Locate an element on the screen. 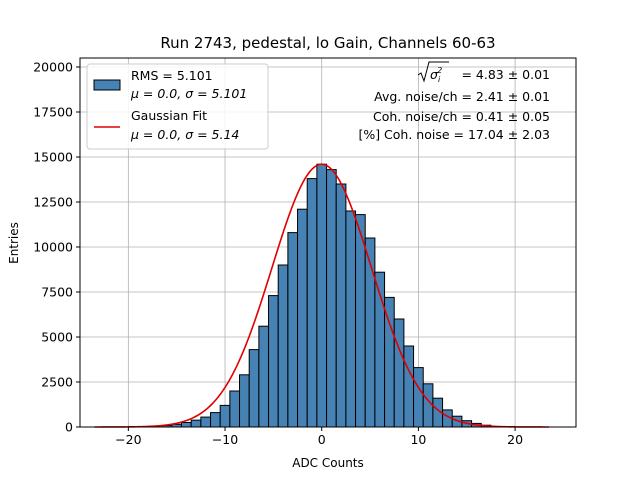 This screenshot has height=484, width=640. legend-fit-label: Gaussian Fit is located at coordinates (169, 115).